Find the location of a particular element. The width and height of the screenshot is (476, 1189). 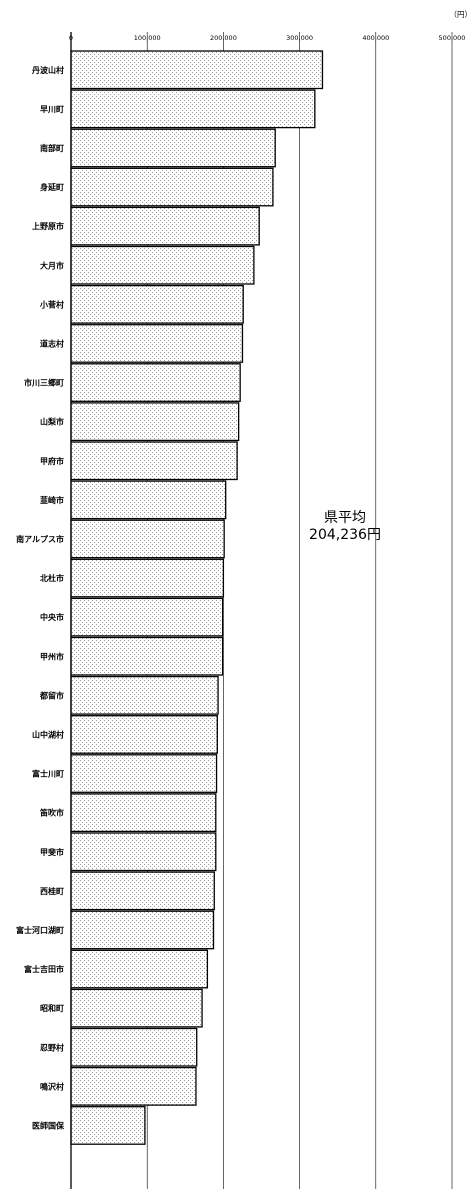

category-label: 南アルプス市 is located at coordinates (40, 539).